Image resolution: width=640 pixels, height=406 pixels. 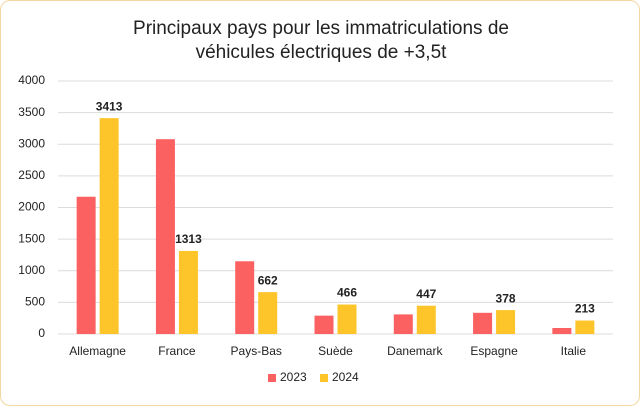 I want to click on y-tick-label: 2000, so click(x=31, y=207).